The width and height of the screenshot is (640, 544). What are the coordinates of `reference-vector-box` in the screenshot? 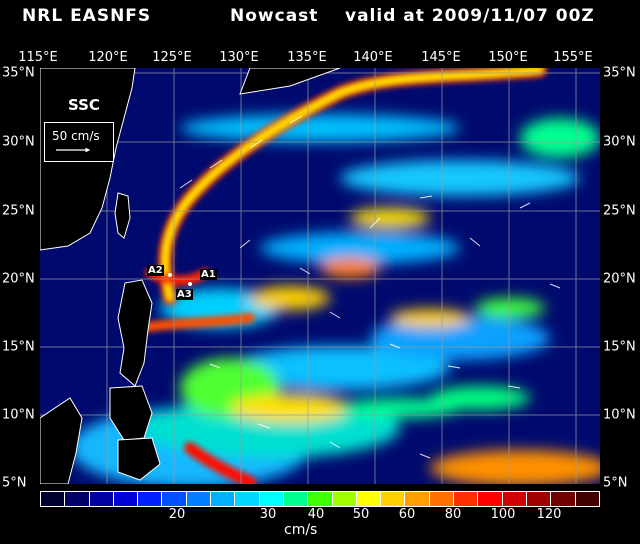 It's located at (79, 142).